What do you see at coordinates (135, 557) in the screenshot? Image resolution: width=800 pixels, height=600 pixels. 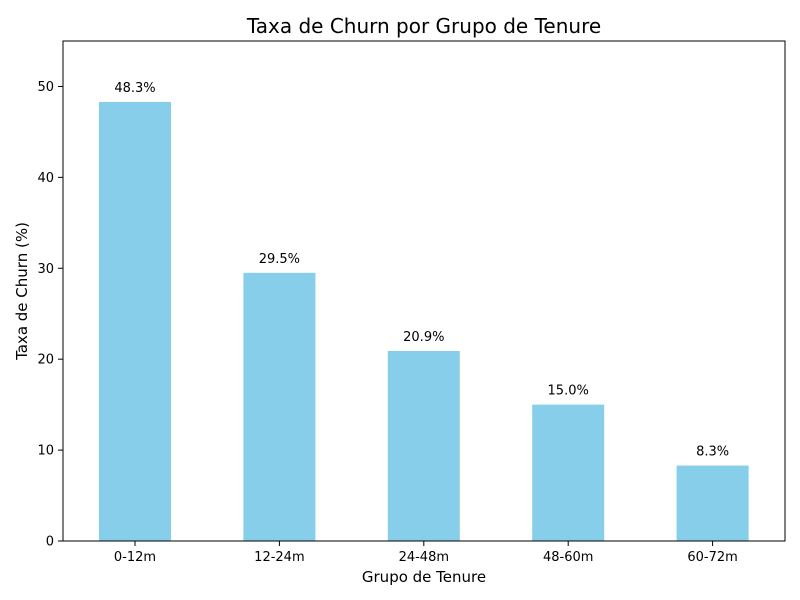 I see `x-tick-label: 0-12m` at bounding box center [135, 557].